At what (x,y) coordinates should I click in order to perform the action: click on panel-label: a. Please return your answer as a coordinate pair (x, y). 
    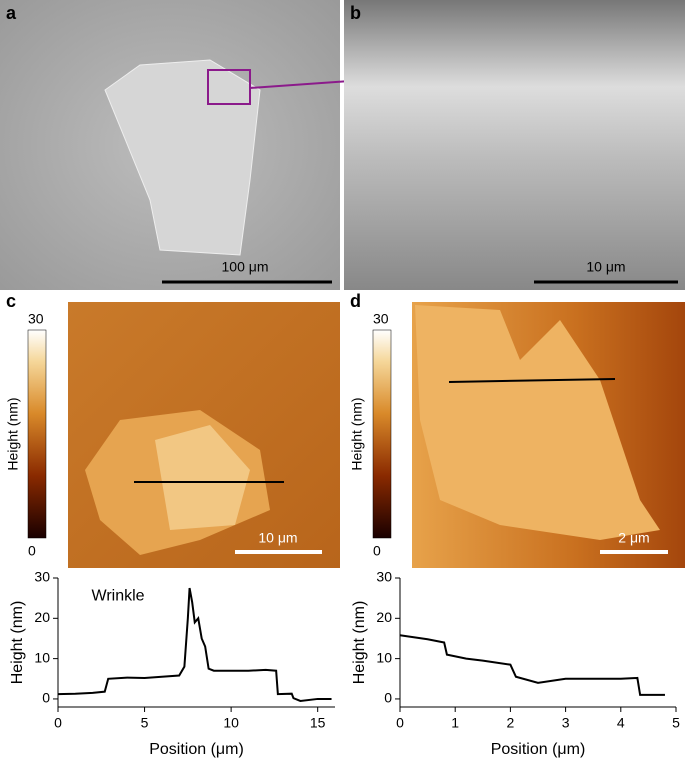
    Looking at the image, I should click on (11, 13).